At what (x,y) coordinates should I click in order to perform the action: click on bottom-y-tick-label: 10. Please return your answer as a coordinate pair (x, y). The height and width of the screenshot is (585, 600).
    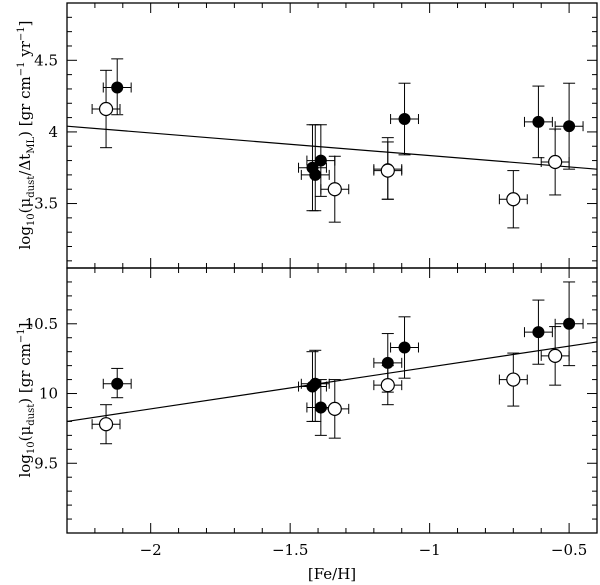
    Looking at the image, I should click on (48, 394).